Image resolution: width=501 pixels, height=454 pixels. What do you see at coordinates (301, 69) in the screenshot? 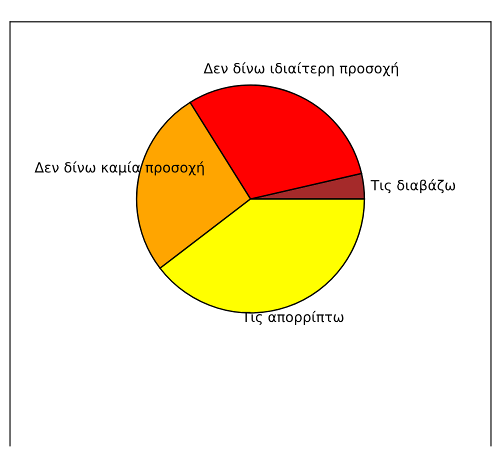
I see `slice-label: Δεν δίνω ιδιαίτερη προσοχή` at bounding box center [301, 69].